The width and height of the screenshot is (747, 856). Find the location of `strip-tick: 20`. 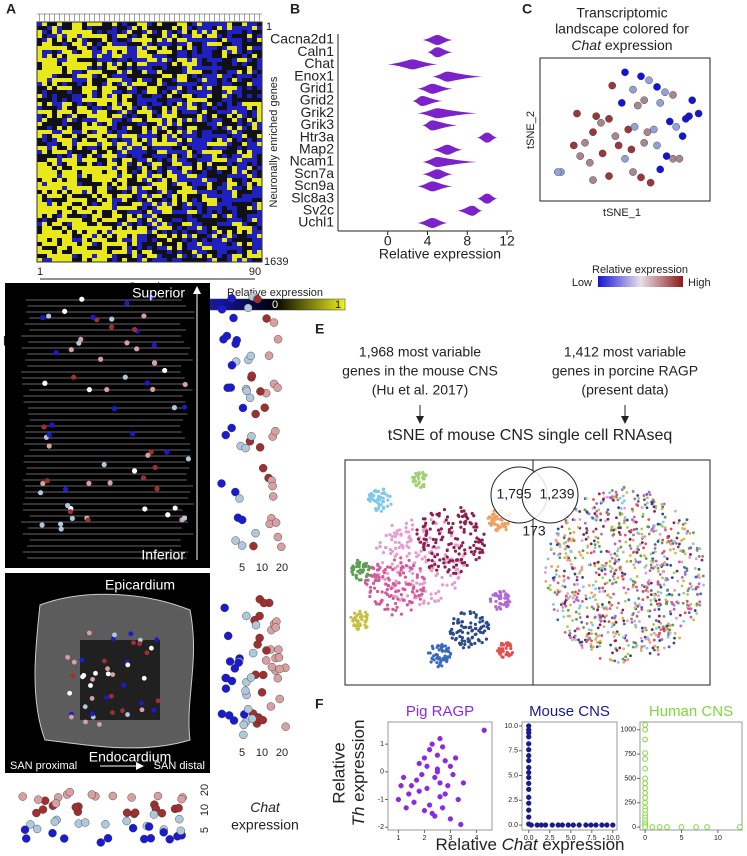

strip-tick: 20 is located at coordinates (282, 568).